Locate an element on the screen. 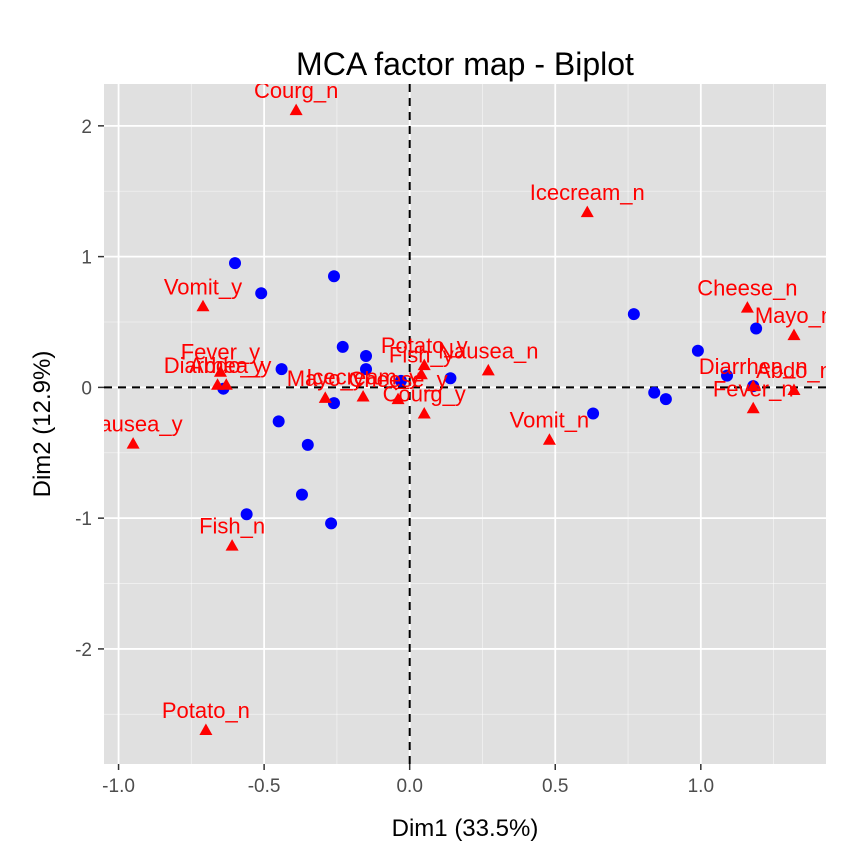 The height and width of the screenshot is (864, 864). variable-label: Cheese_n is located at coordinates (747, 288).